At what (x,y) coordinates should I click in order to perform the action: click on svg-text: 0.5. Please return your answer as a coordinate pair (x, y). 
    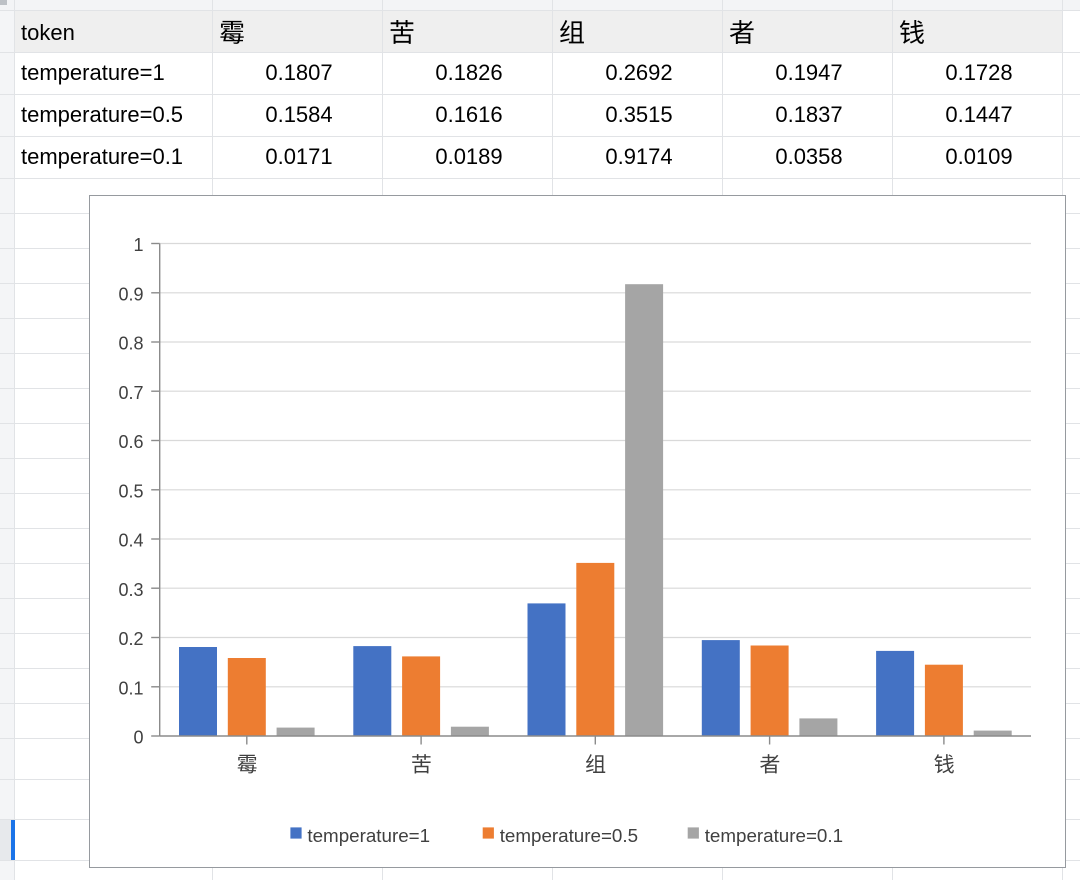
    Looking at the image, I should click on (130, 491).